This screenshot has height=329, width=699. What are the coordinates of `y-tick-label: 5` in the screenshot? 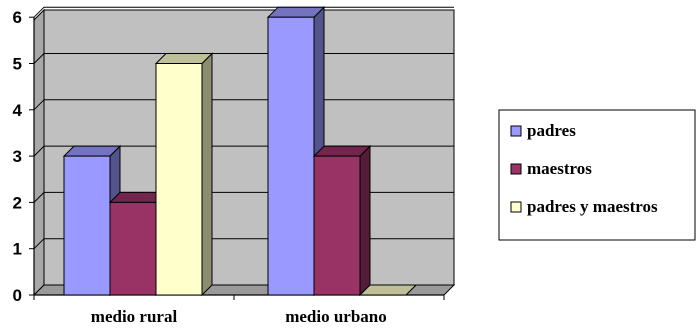 It's located at (17, 64).